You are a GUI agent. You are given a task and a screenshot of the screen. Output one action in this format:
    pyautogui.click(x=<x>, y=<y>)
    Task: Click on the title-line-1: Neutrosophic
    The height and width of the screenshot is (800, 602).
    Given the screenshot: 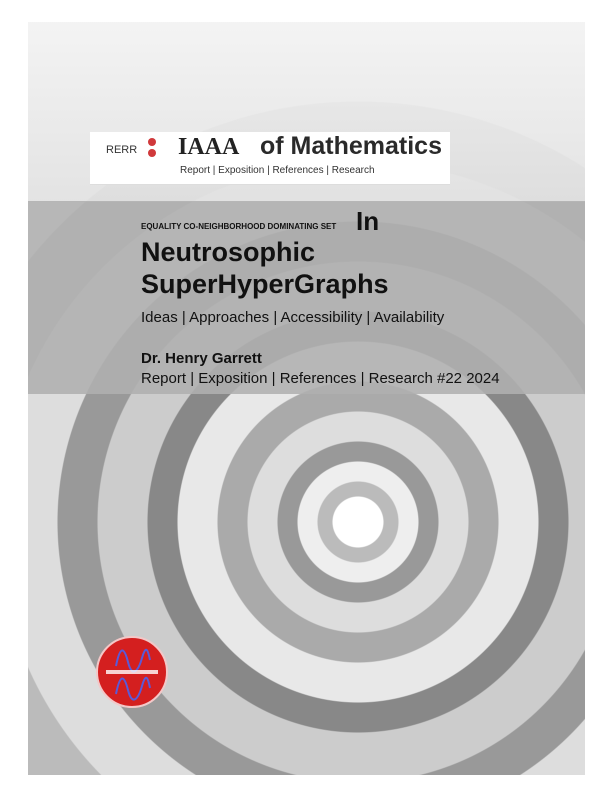 What is the action you would take?
    pyautogui.click(x=228, y=252)
    